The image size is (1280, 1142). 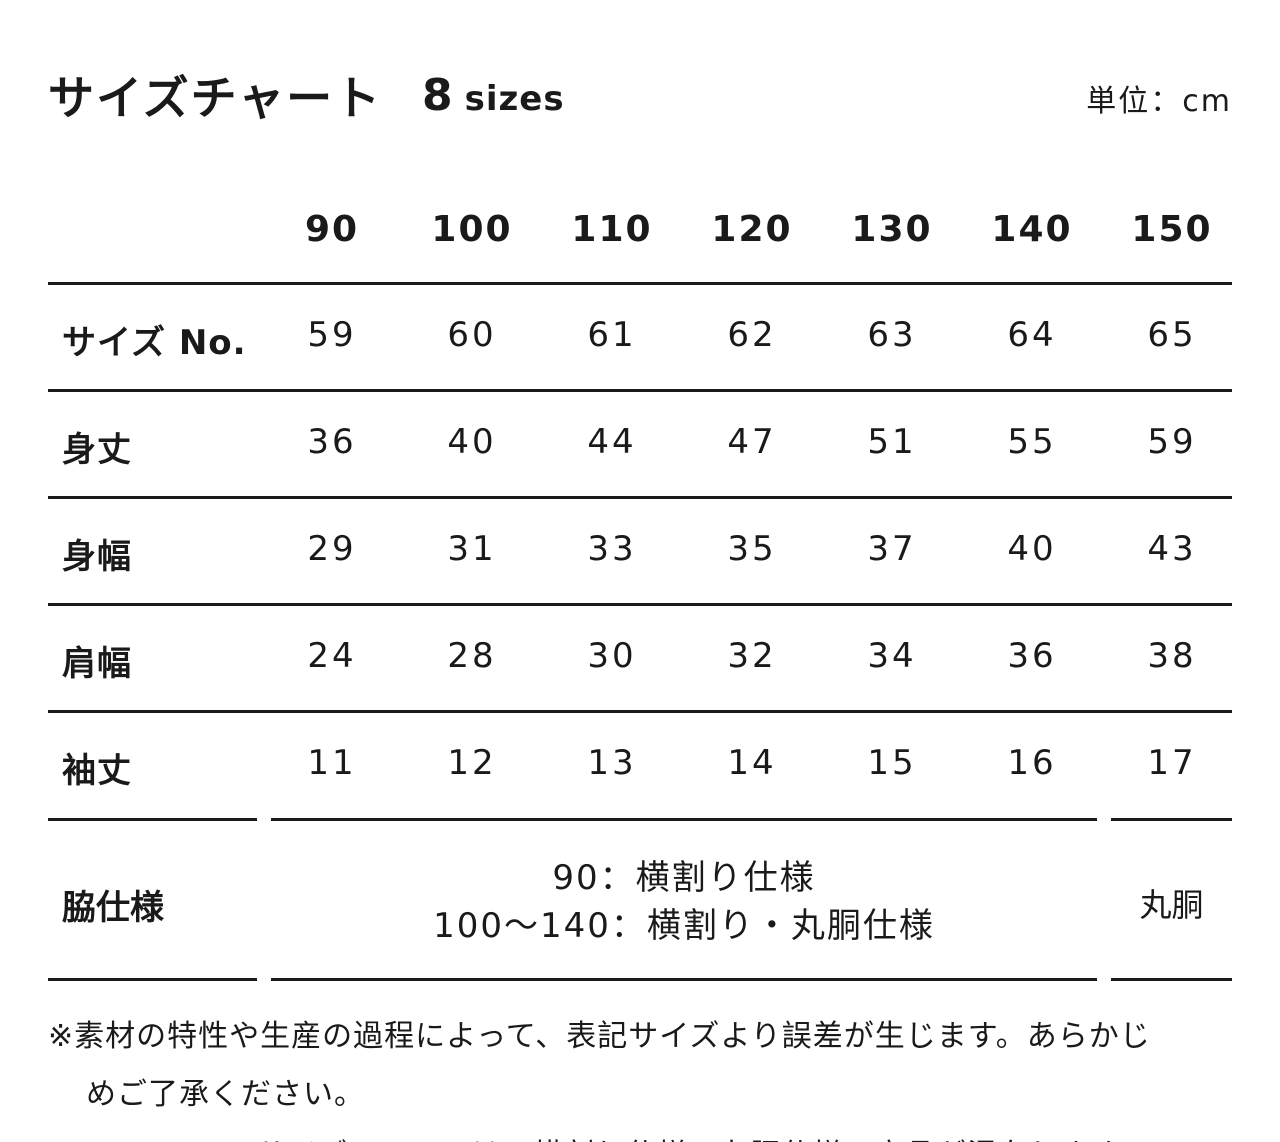 I want to click on column-header: 120, so click(x=752, y=229).